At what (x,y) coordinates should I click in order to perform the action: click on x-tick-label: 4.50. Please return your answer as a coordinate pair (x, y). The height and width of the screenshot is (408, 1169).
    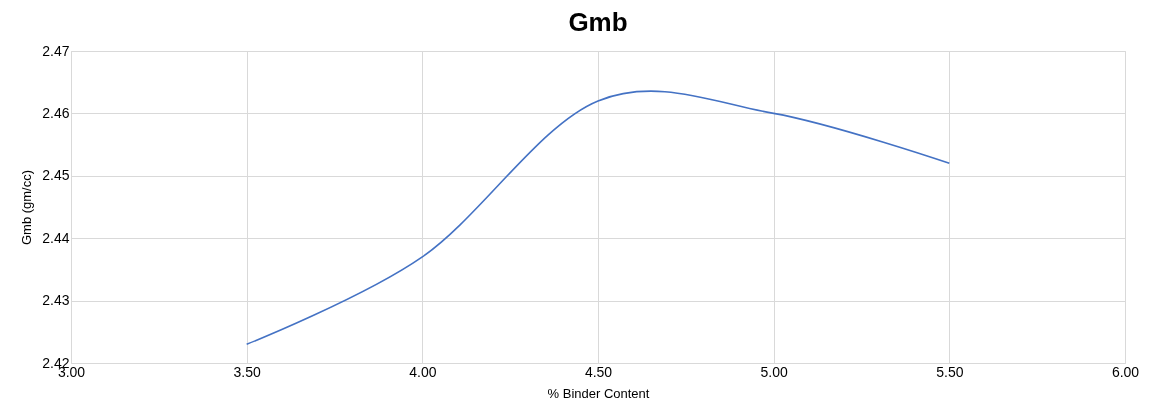
    Looking at the image, I should click on (598, 371).